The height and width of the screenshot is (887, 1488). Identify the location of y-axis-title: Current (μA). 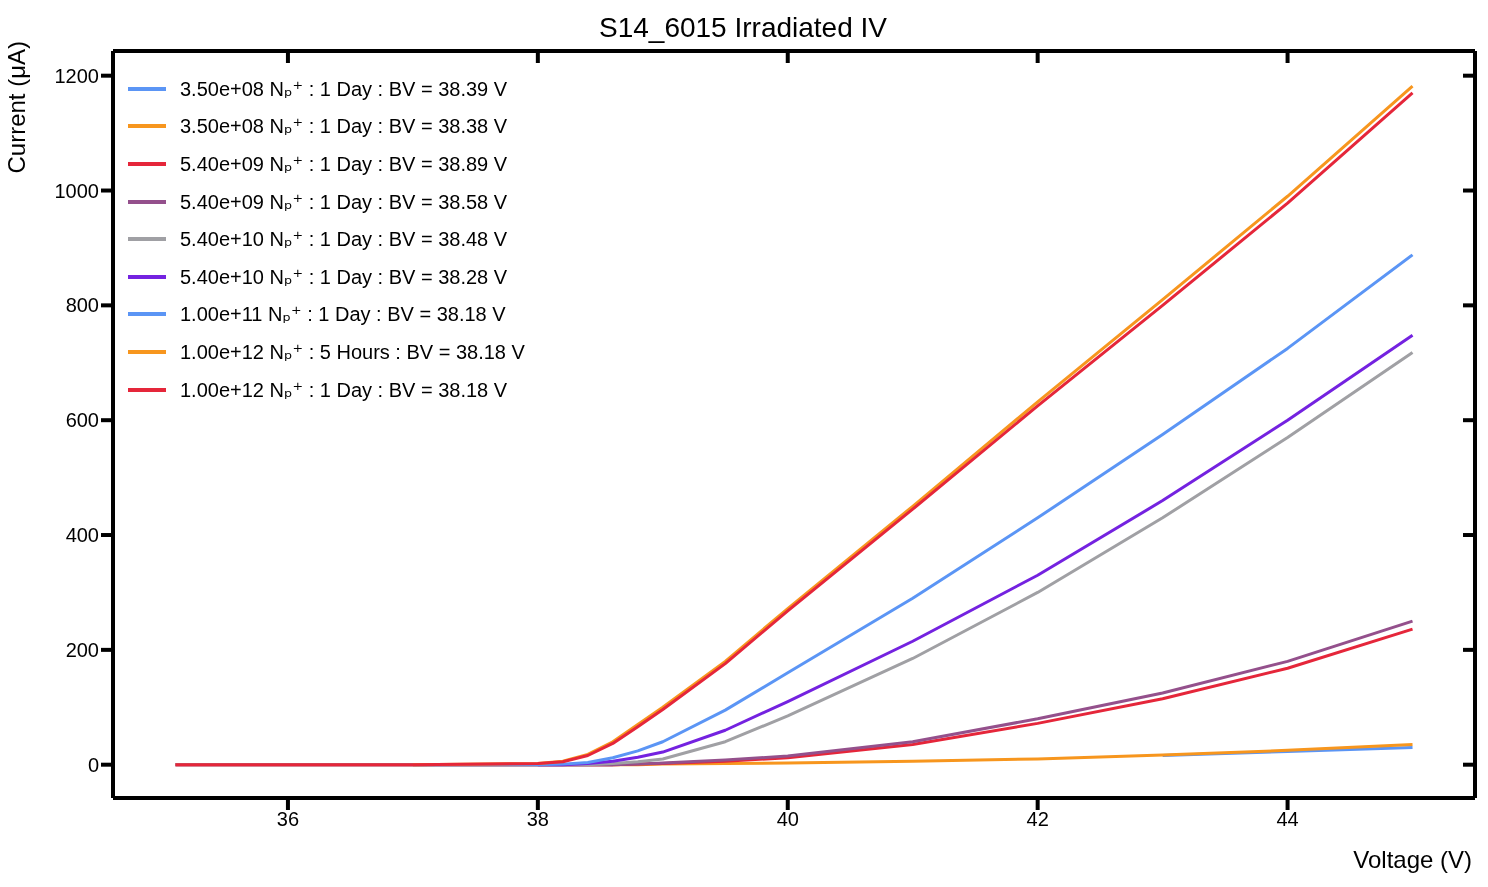
(17, 107).